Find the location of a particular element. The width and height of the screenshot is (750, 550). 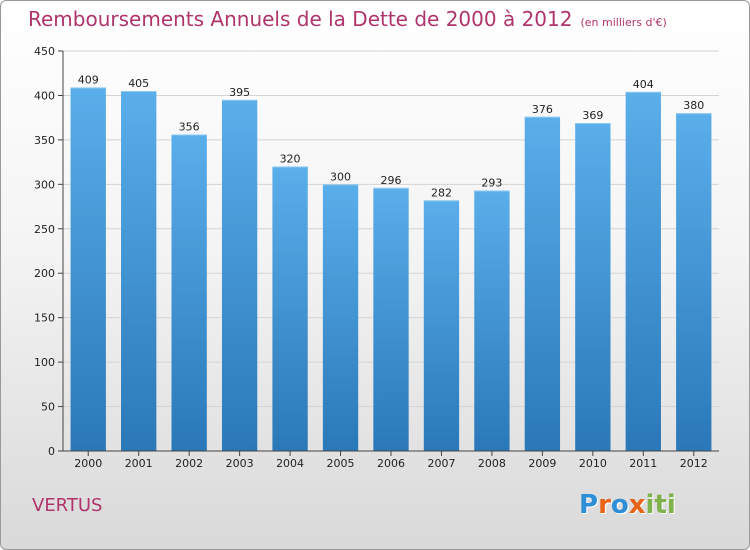

data-label-2004: 320 is located at coordinates (290, 159).